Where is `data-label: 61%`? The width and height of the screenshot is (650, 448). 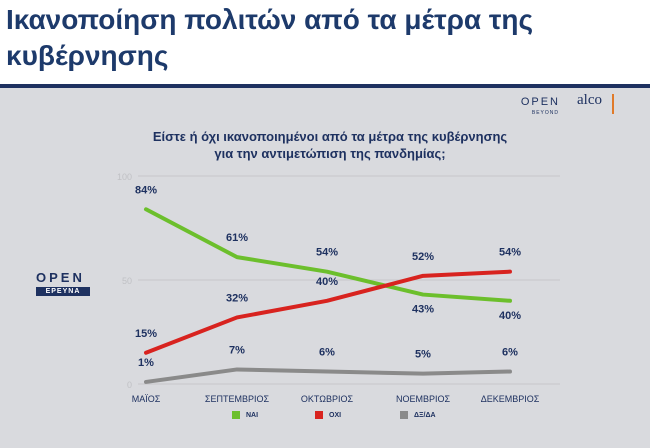 data-label: 61% is located at coordinates (237, 238).